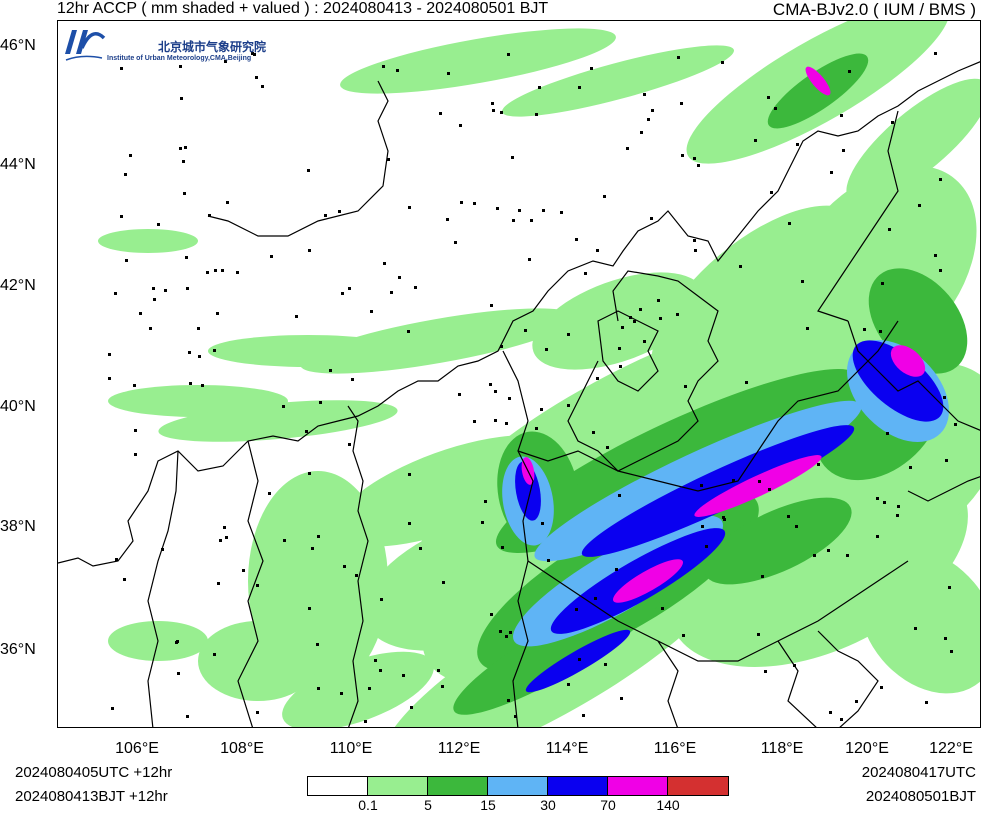 This screenshot has width=984, height=813. Describe the element at coordinates (18, 649) in the screenshot. I see `lat-label-36: 36°N` at that location.